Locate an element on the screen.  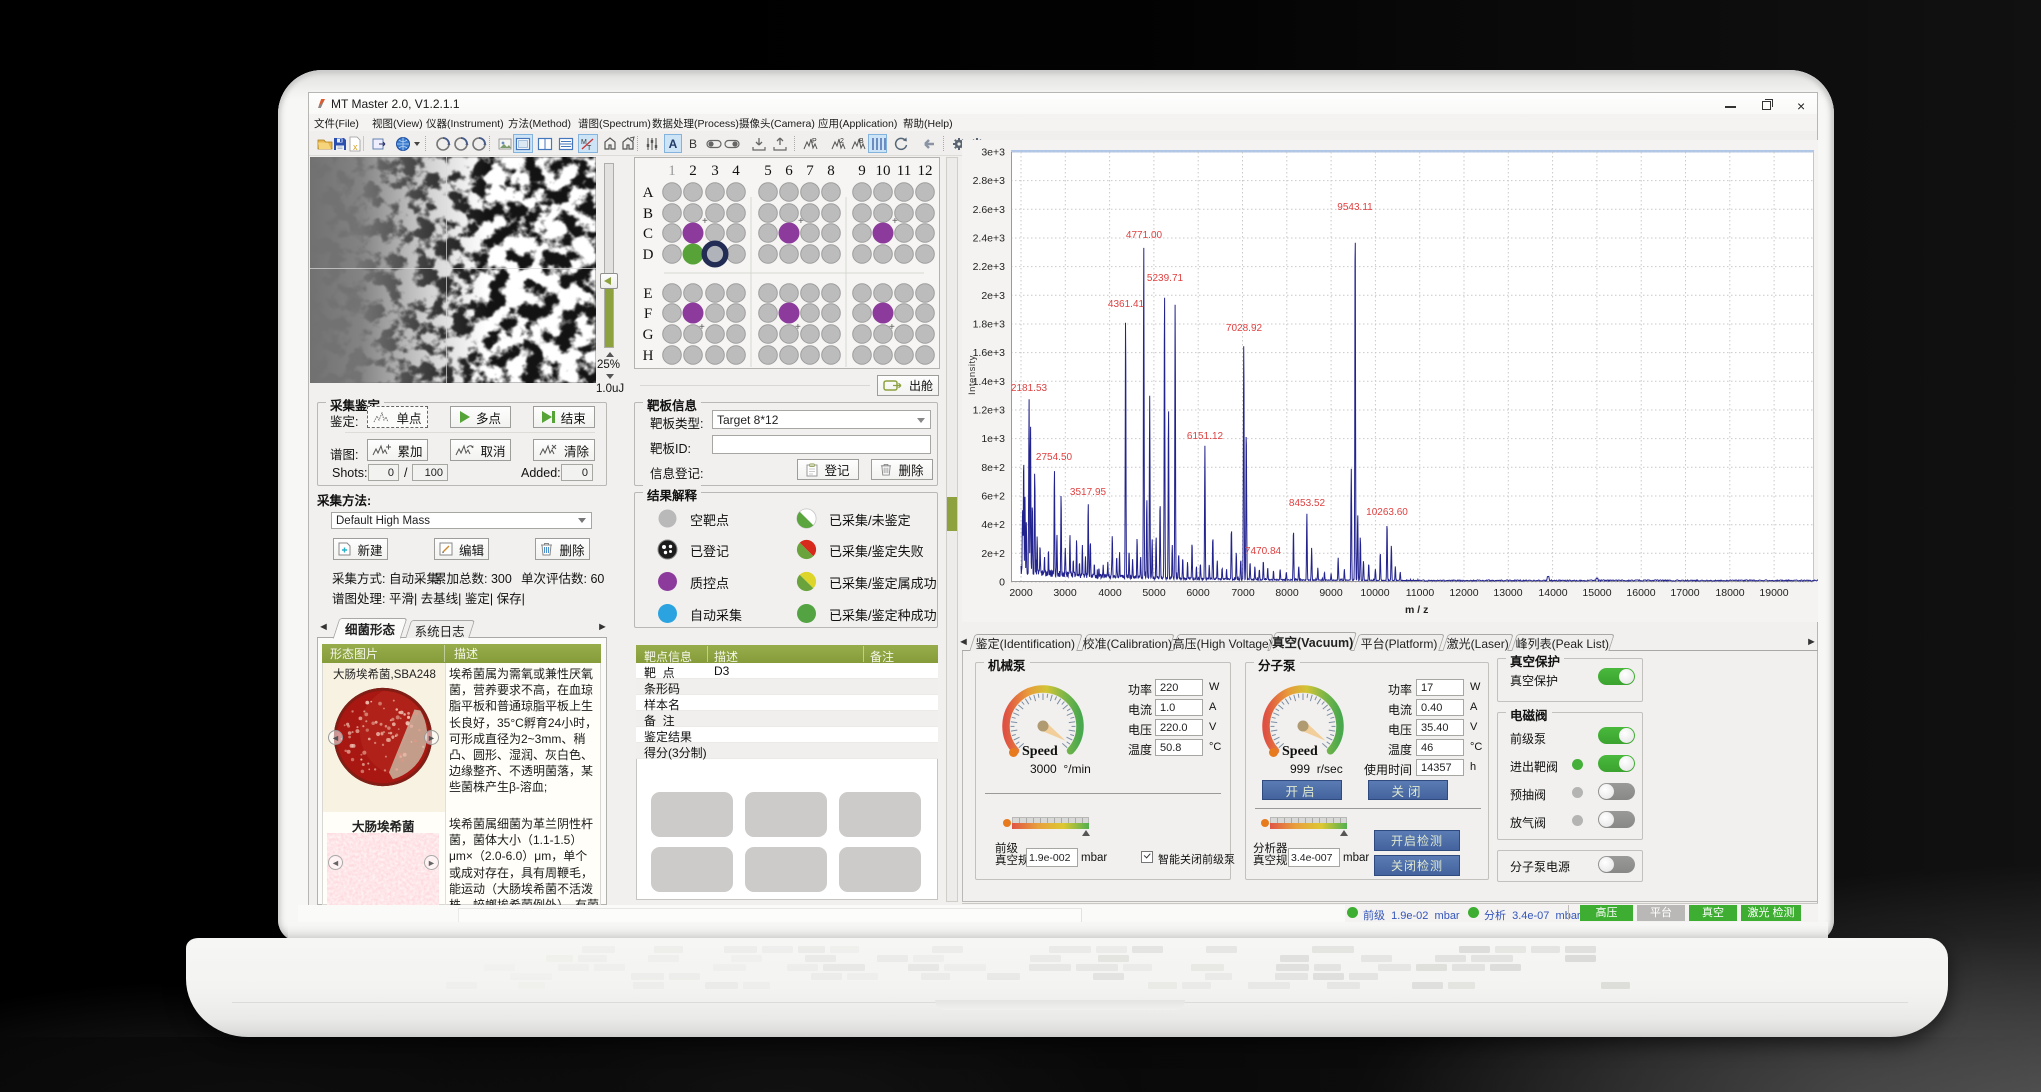
svg-text: D is located at coordinates (648, 255).